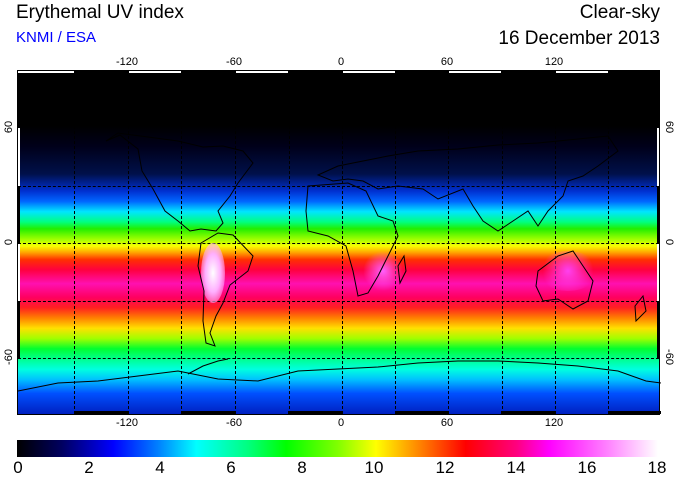 This screenshot has width=678, height=480. What do you see at coordinates (447, 62) in the screenshot?
I see `top-lon-tick: 60` at bounding box center [447, 62].